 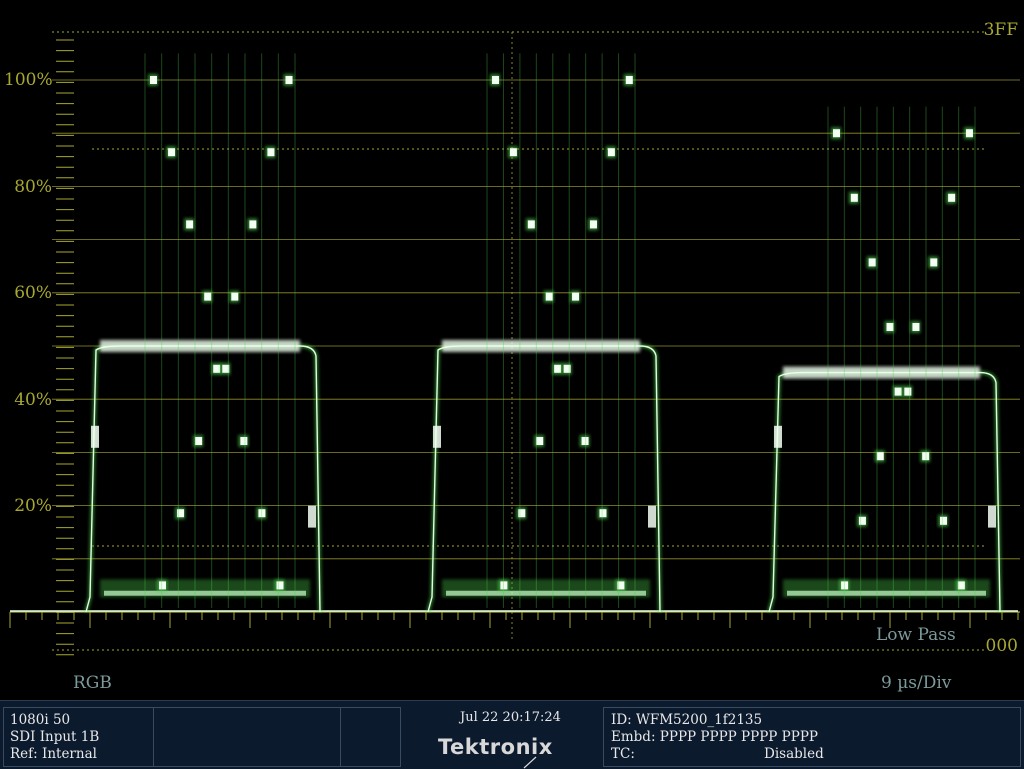 What do you see at coordinates (687, 720) in the screenshot?
I see `instrument-id: ID: WFM5200_1f2135` at bounding box center [687, 720].